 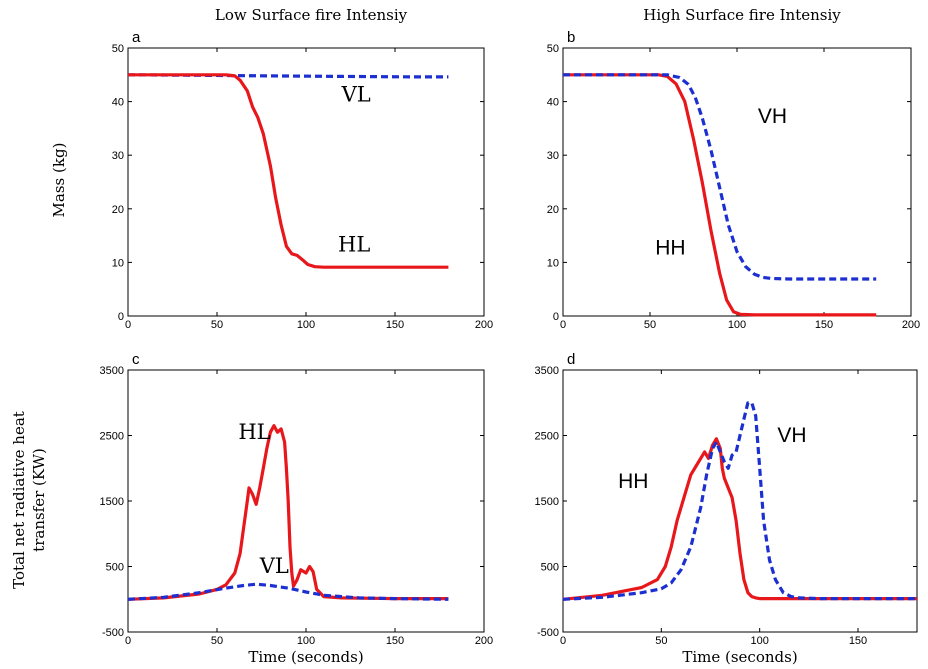 I want to click on series-line-vl, so click(x=288, y=591).